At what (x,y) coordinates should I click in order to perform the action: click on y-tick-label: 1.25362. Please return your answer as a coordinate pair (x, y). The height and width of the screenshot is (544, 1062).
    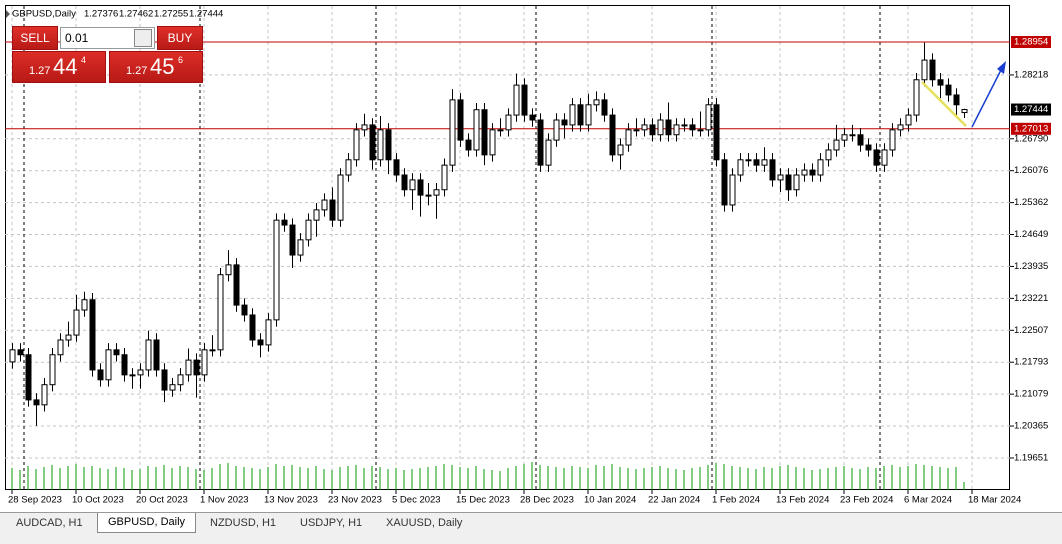
    Looking at the image, I should click on (1031, 202).